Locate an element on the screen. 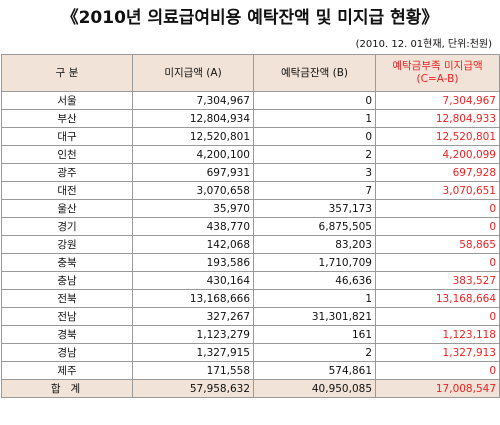  table-row: 대구 12,520,801 0 12,520,801 is located at coordinates (250, 136).